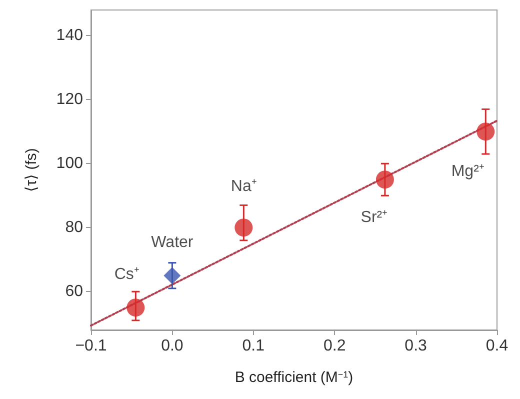  Describe the element at coordinates (70, 163) in the screenshot. I see `y-tick-label: 100` at that location.